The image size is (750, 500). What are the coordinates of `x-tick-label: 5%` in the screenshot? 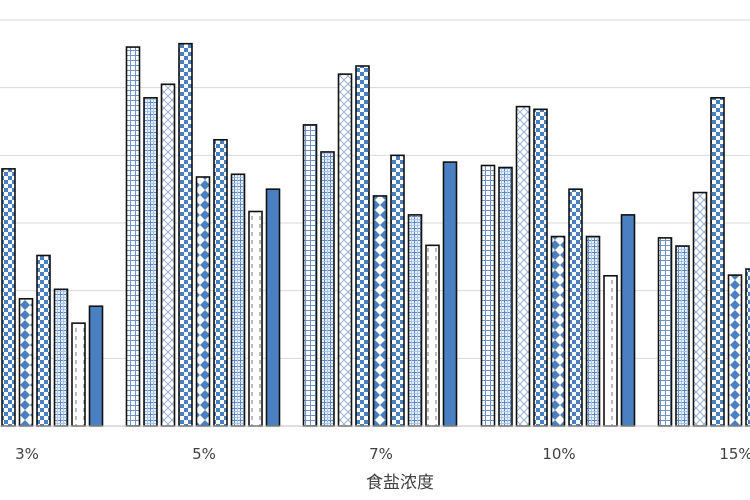 It's located at (204, 454).